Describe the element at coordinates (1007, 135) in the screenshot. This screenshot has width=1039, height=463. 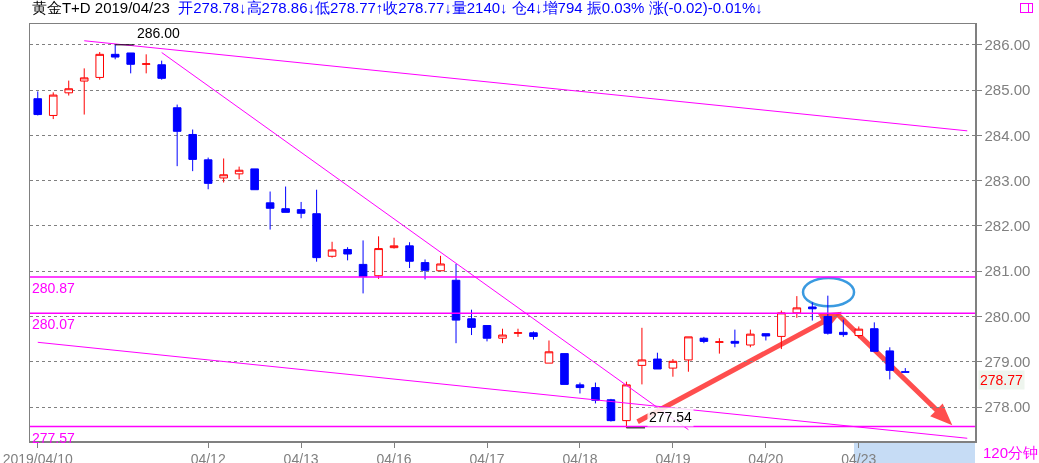
I see `y-tick-label: 284.00` at that location.